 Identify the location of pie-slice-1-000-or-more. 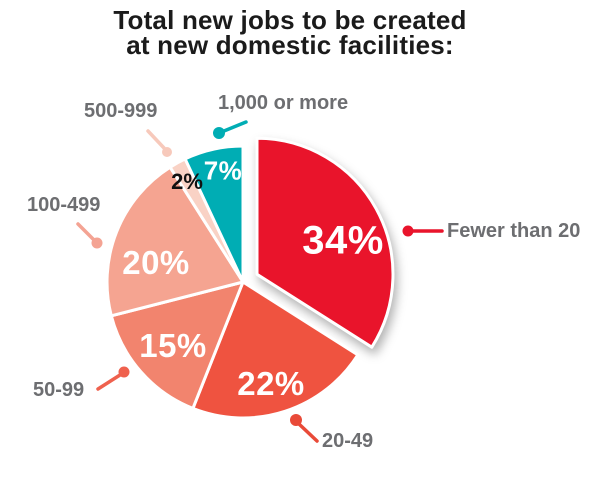
(214, 214).